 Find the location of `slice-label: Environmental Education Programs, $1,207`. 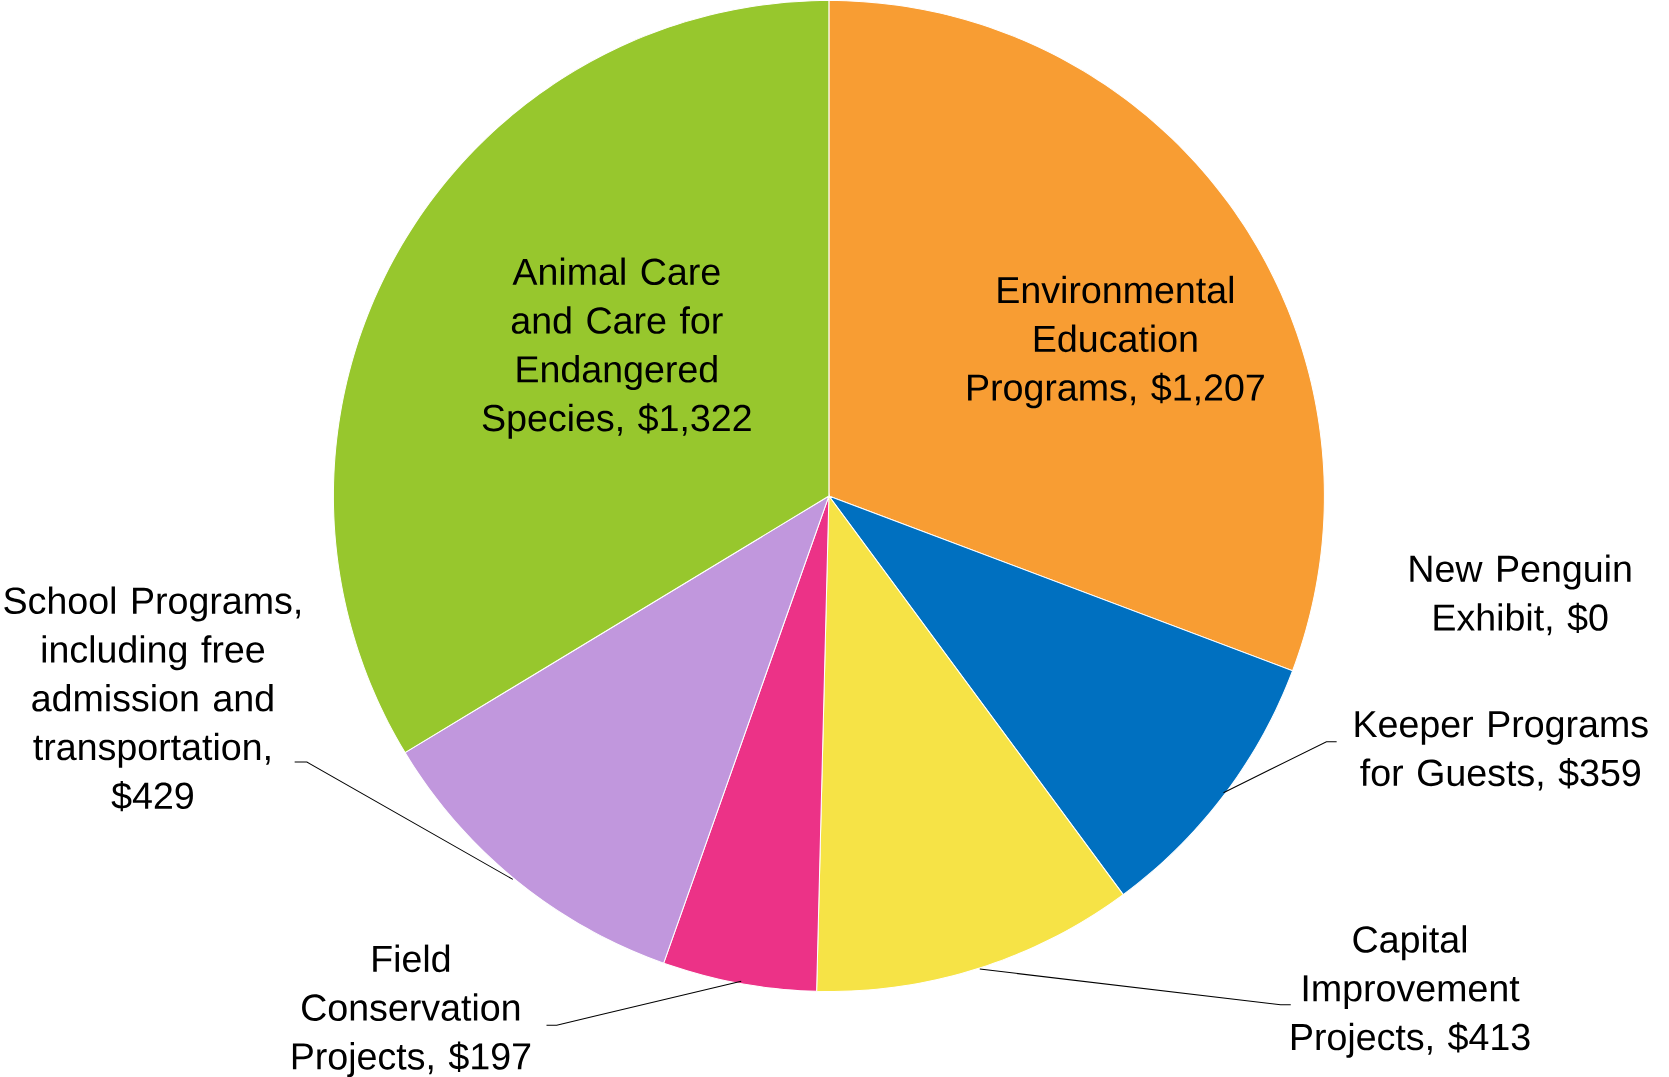

slice-label: Environmental Education Programs, $1,207 is located at coordinates (1116, 342).